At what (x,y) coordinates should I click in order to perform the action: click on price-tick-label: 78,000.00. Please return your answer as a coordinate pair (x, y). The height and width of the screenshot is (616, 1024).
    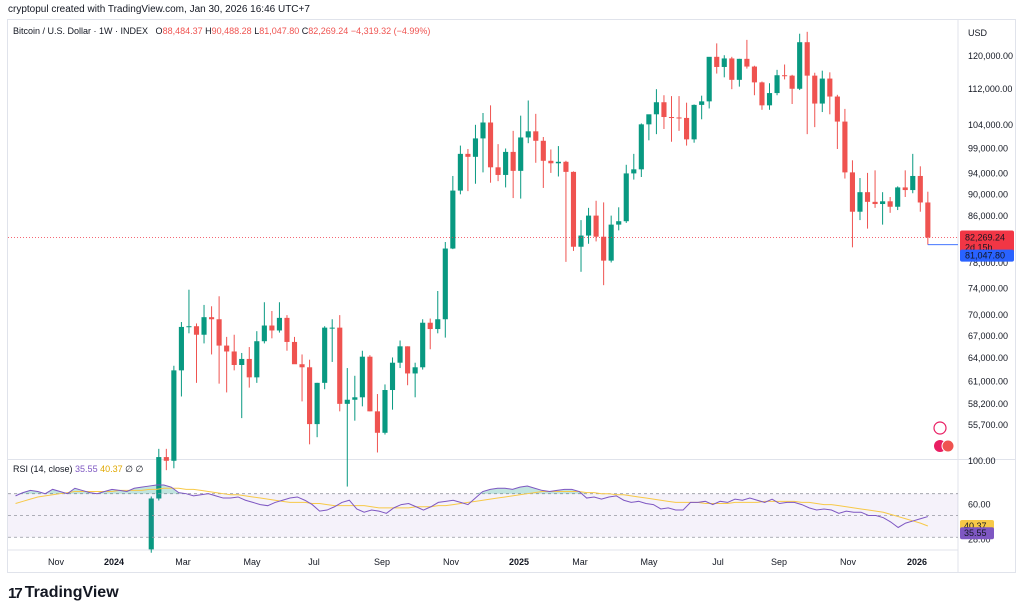
    Looking at the image, I should click on (988, 263).